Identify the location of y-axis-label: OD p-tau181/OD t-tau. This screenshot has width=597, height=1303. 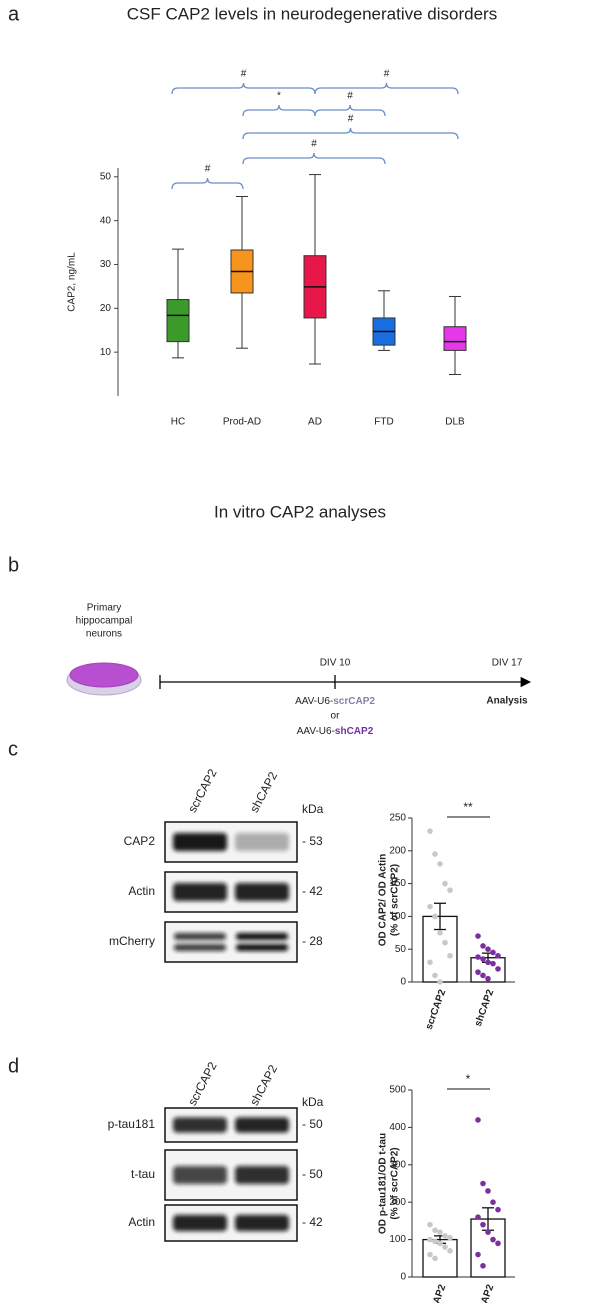
(383, 1183).